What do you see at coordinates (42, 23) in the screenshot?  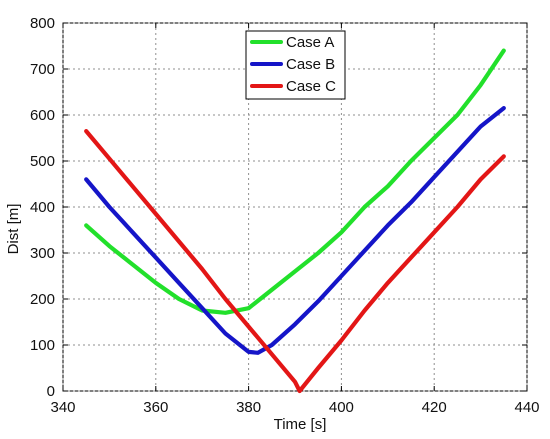 I see `y-tick-label: 800` at bounding box center [42, 23].